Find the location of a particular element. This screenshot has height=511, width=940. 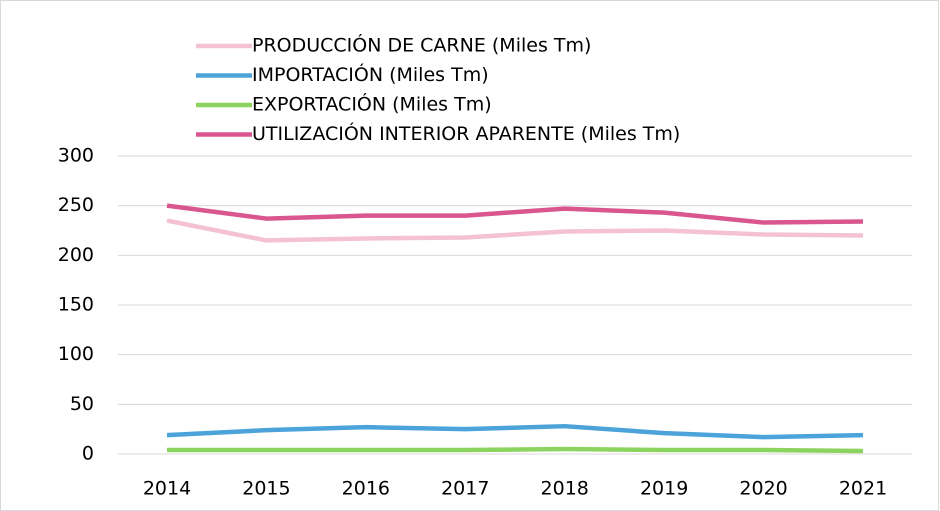

y-tick-label: 50 is located at coordinates (82, 404).